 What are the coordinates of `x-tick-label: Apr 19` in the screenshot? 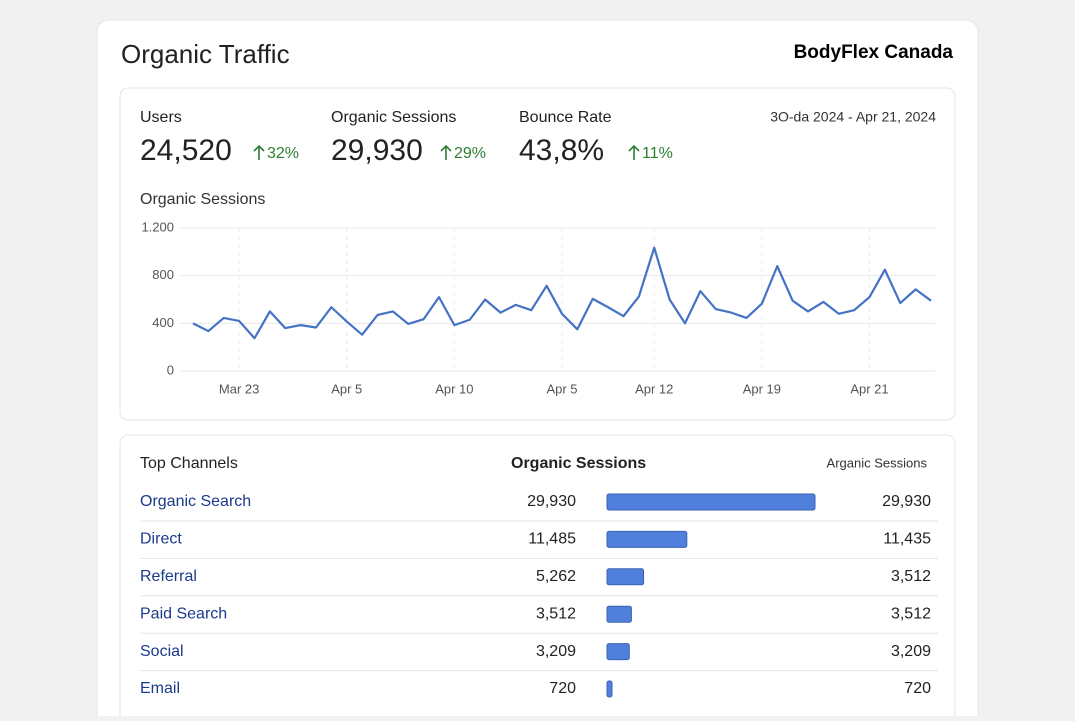 It's located at (762, 388).